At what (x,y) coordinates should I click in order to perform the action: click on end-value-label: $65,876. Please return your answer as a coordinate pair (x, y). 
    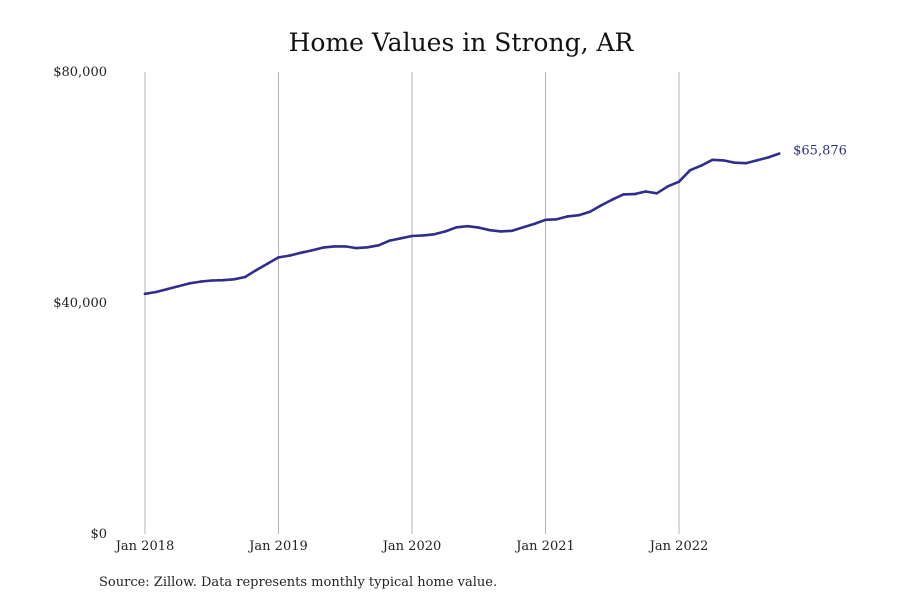
    Looking at the image, I should click on (820, 151).